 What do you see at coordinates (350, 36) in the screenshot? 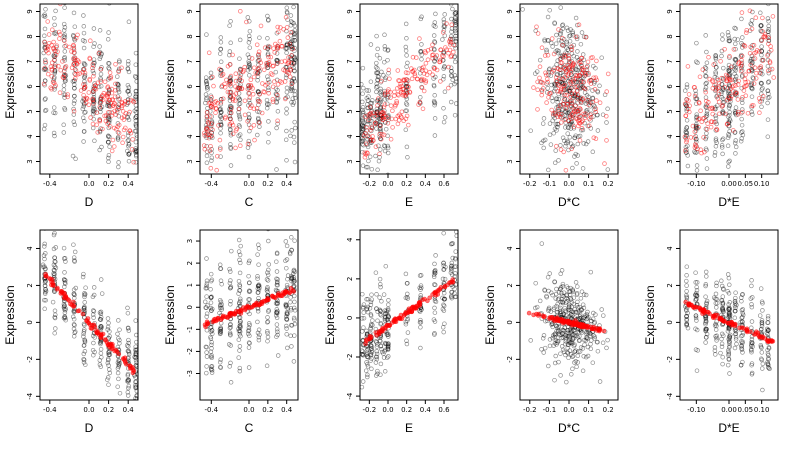
I see `y-tick-label: 8` at bounding box center [350, 36].